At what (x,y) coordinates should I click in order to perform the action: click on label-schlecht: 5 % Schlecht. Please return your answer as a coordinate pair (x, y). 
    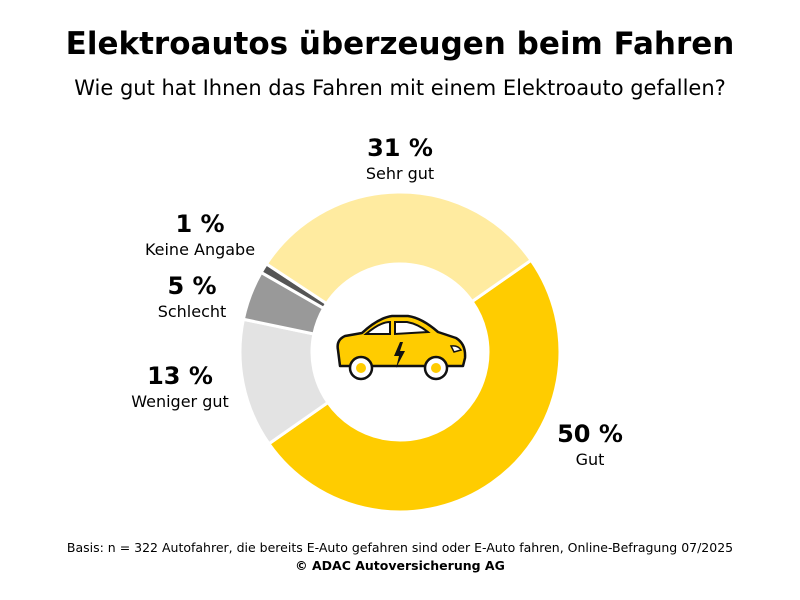
    Looking at the image, I should click on (192, 296).